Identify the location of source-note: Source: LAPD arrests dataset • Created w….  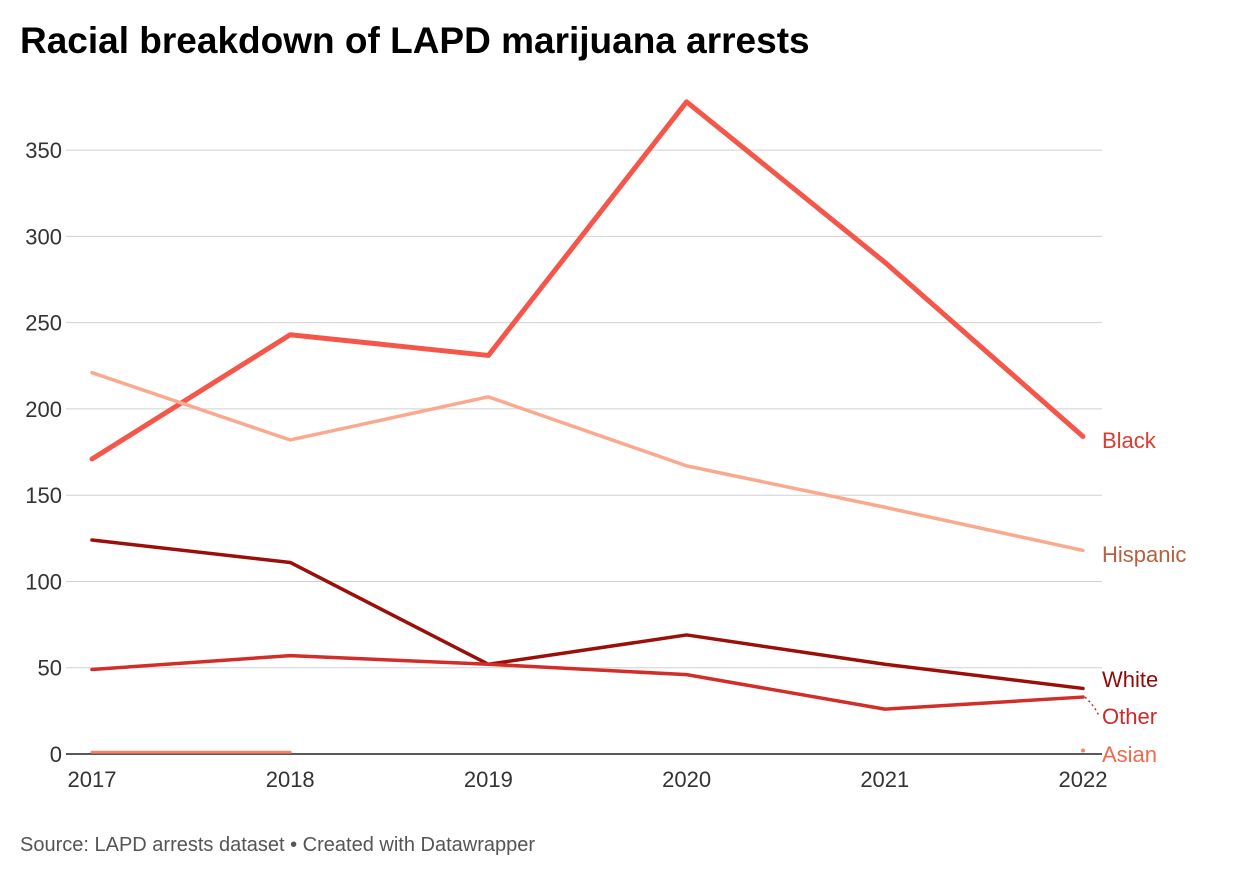
(278, 845).